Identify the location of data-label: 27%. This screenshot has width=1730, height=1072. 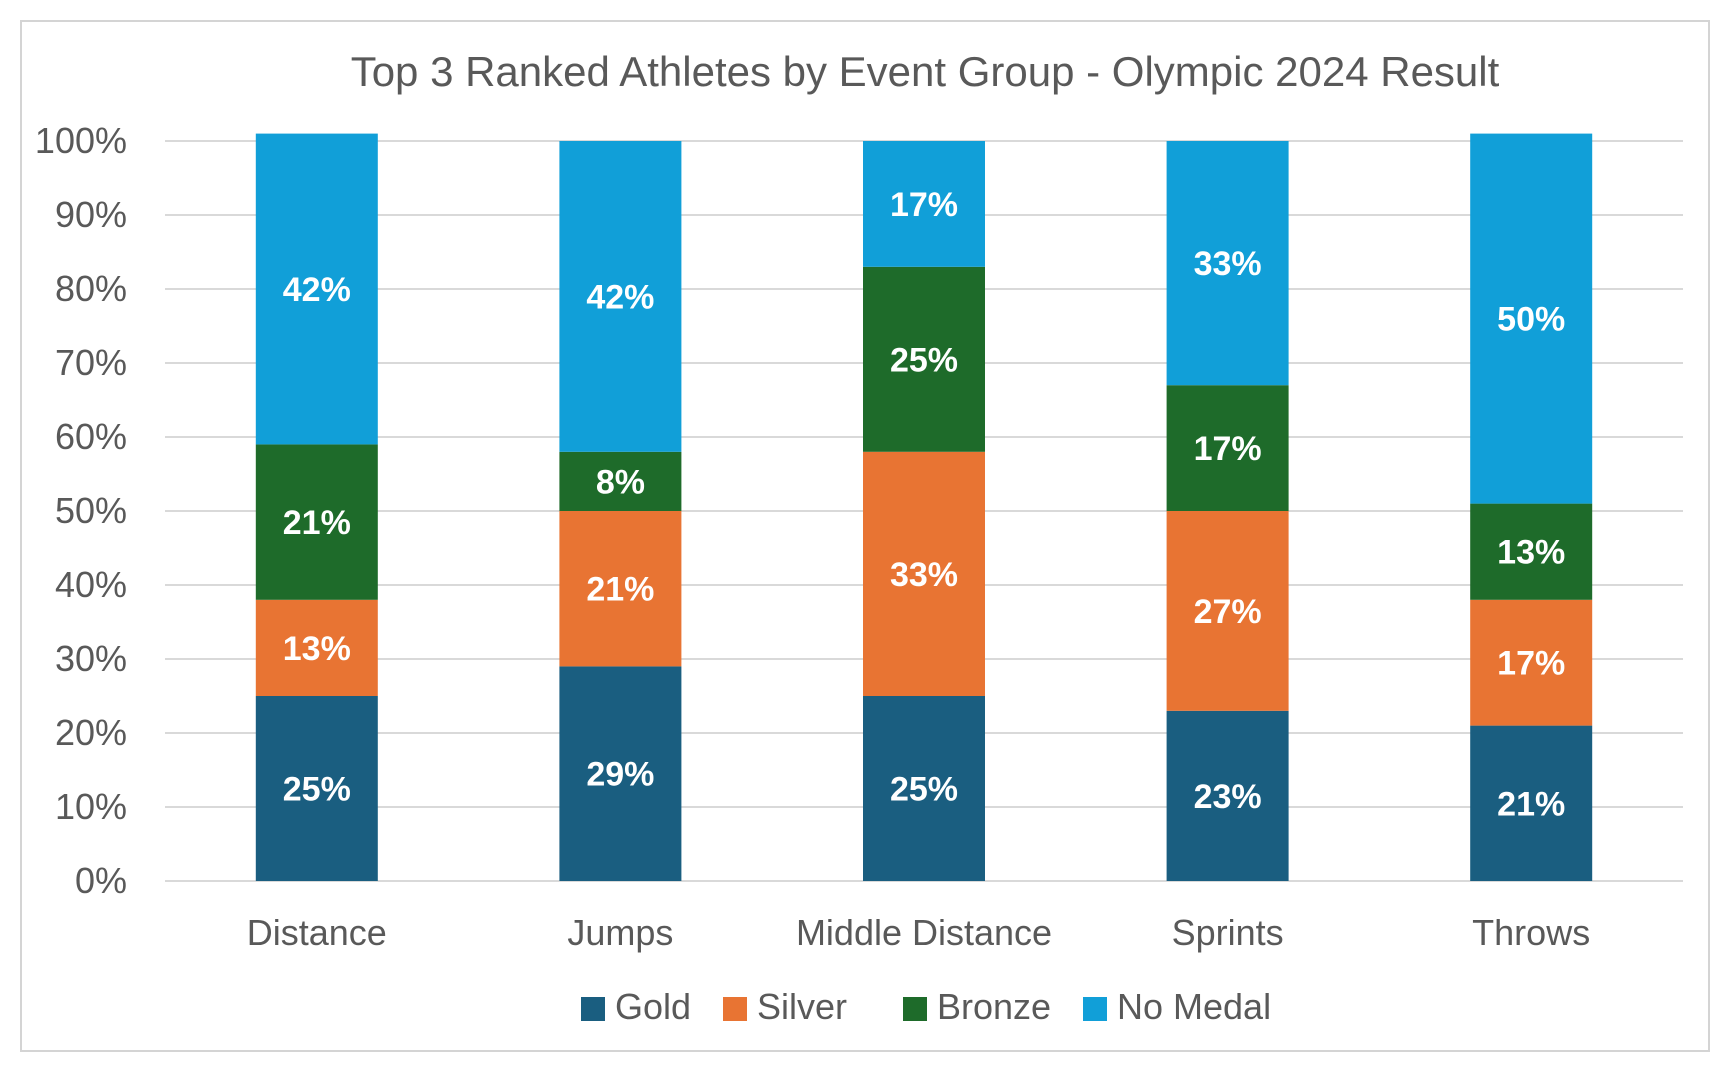
(1228, 612).